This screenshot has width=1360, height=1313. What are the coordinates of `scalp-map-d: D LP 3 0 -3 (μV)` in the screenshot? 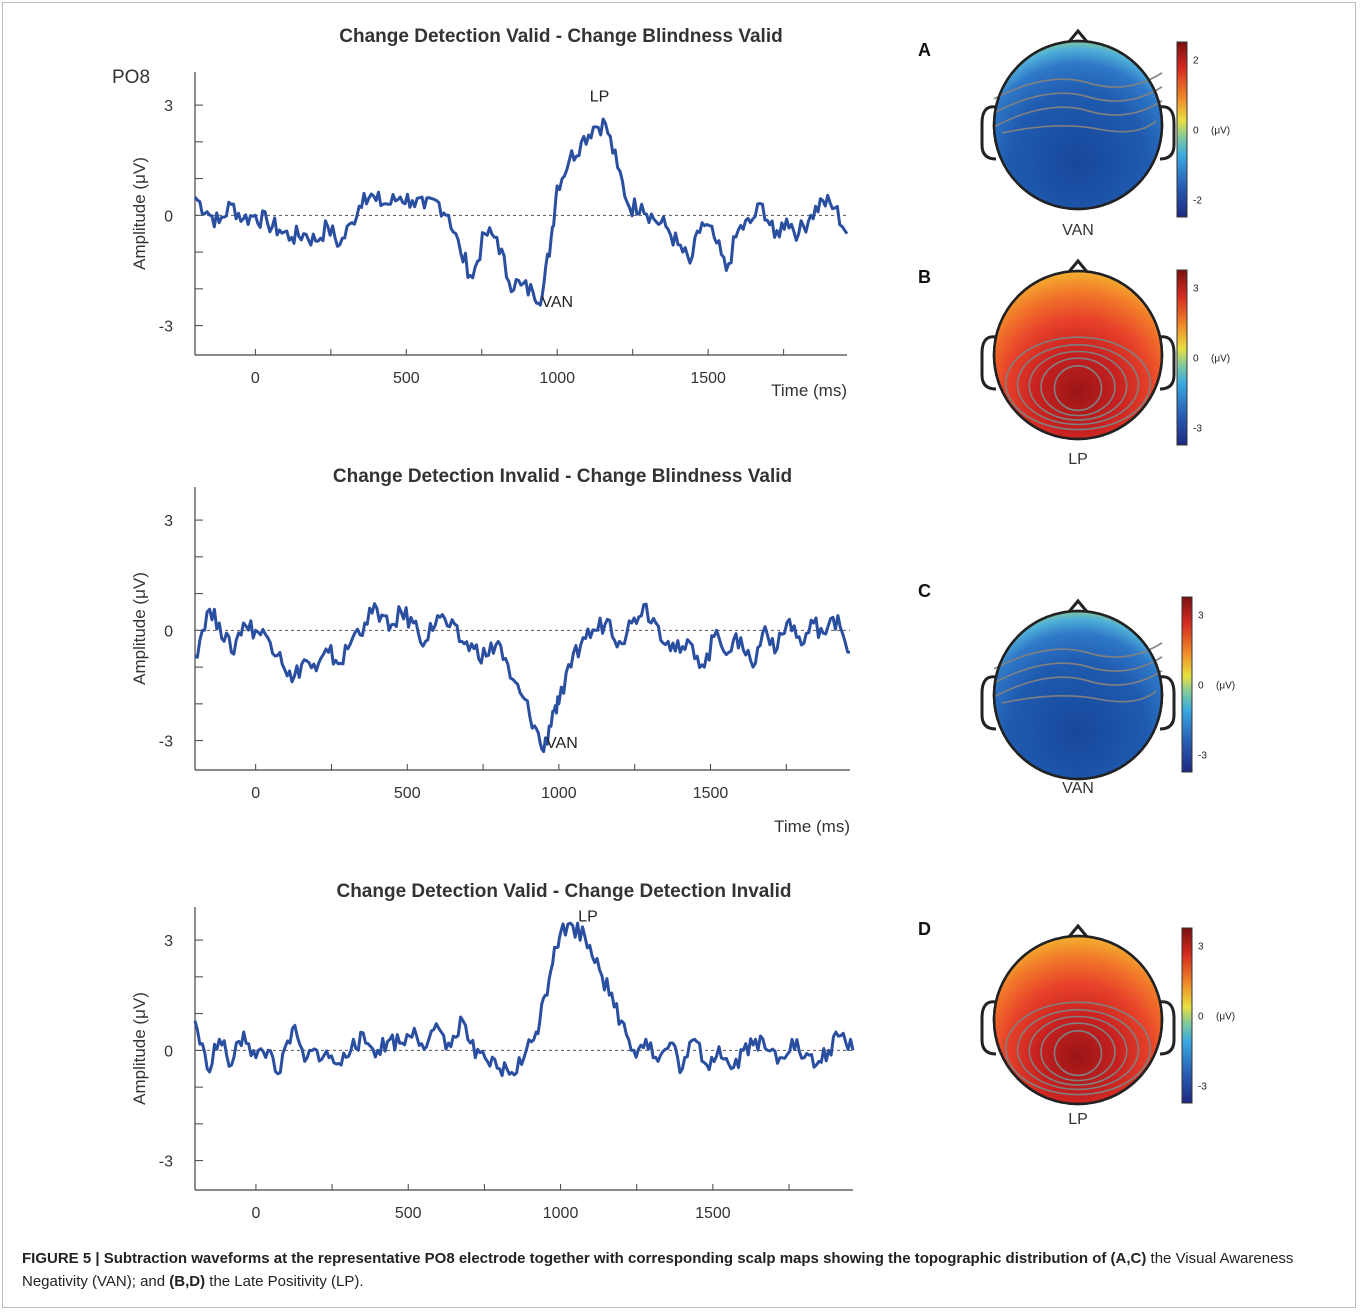 It's located at (1076, 1023).